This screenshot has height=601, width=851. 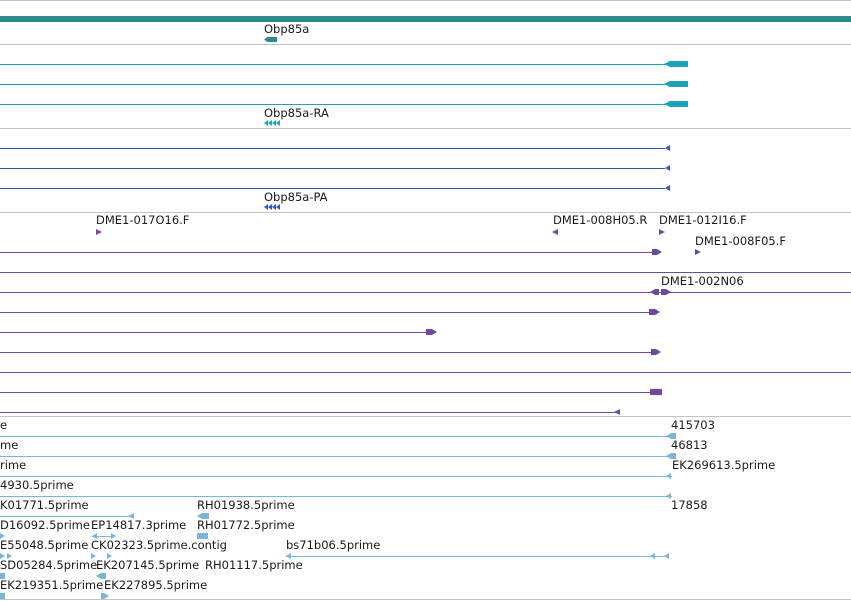 I want to click on est-label: EK207145.5prime, so click(x=148, y=565).